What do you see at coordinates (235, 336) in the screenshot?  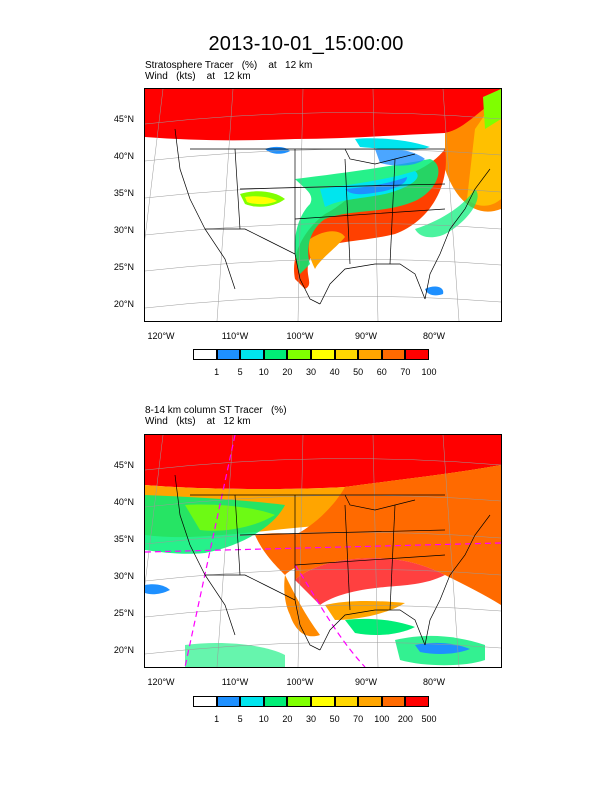 I see `top-lon-label: 110°W` at bounding box center [235, 336].